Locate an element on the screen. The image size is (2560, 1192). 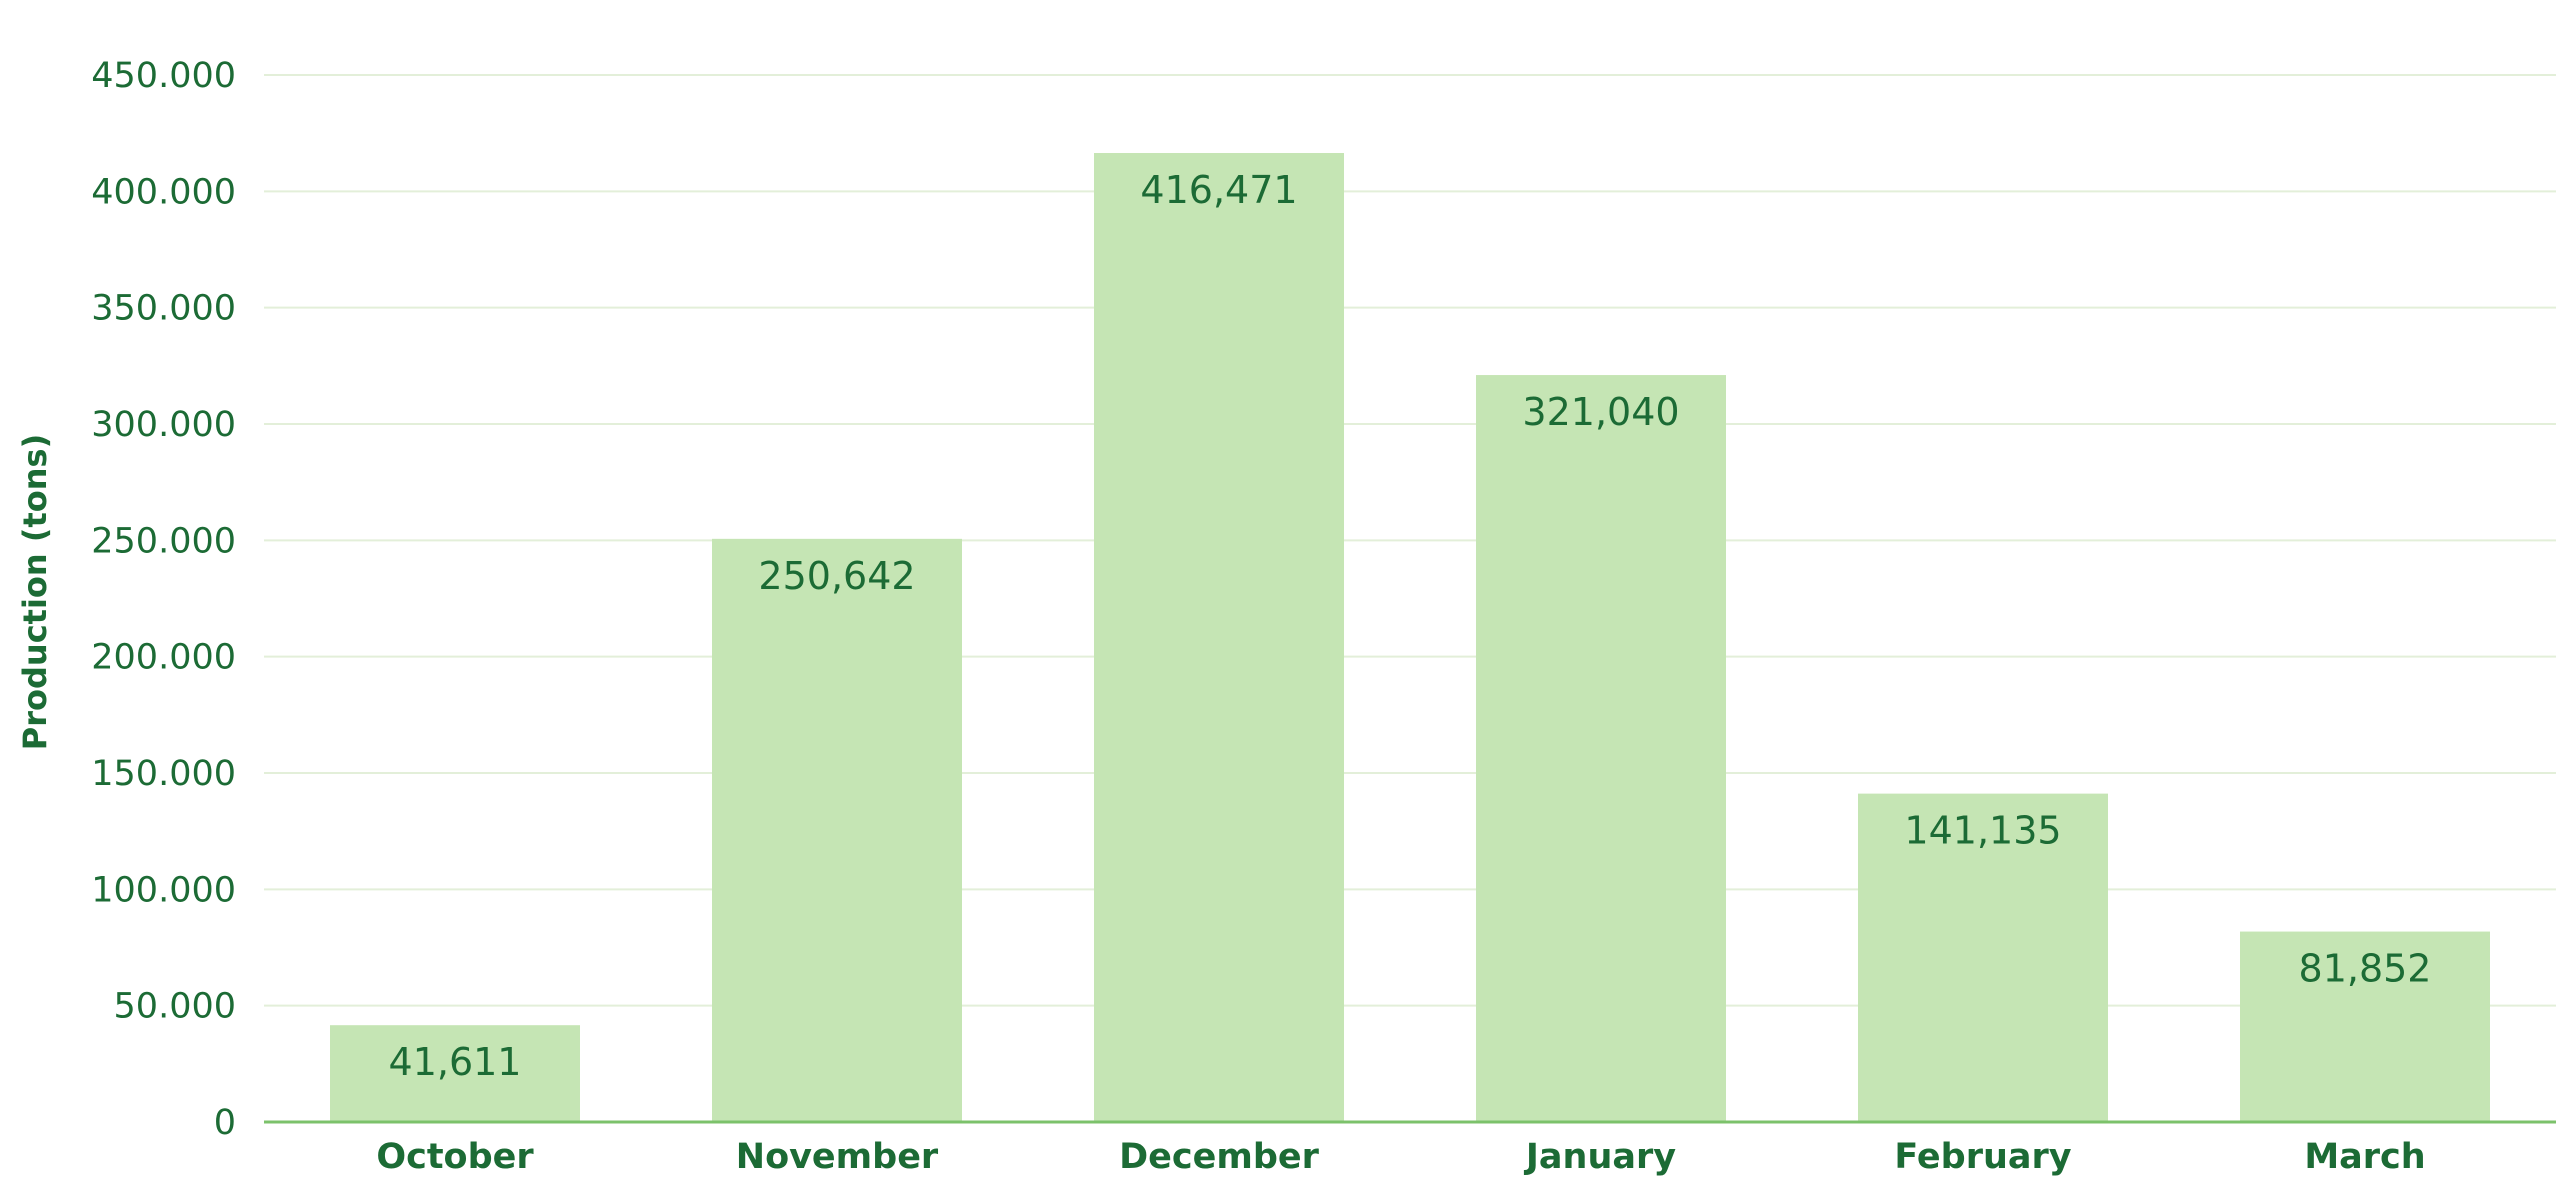
y-tick-label: 0 is located at coordinates (225, 1123).